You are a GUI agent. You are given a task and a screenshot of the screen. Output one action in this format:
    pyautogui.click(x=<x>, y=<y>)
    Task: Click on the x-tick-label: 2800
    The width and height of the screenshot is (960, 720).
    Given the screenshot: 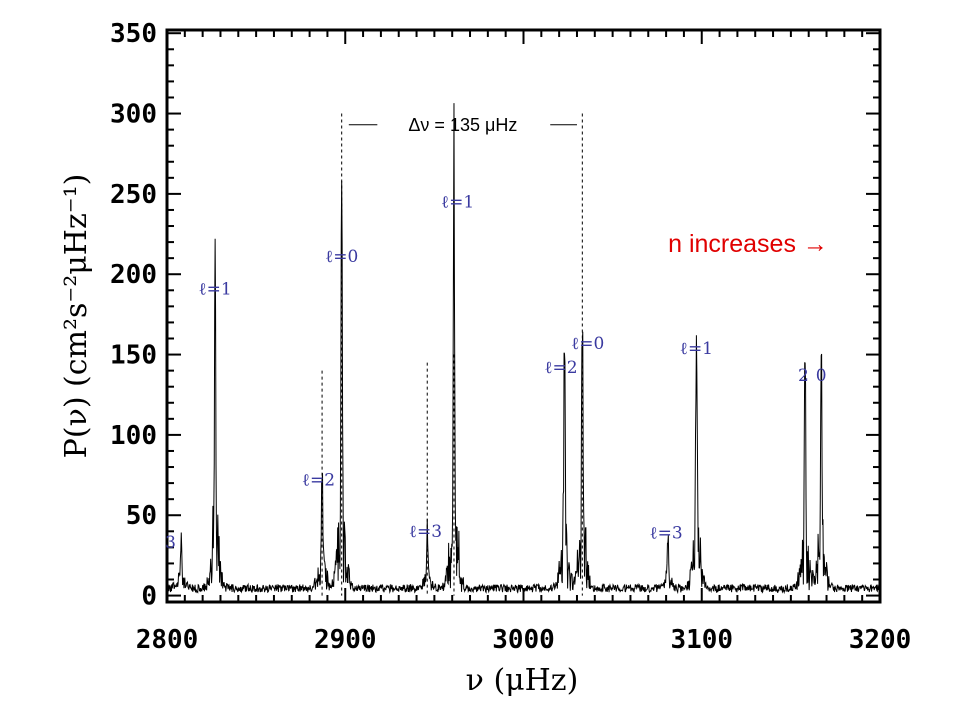 What is the action you would take?
    pyautogui.click(x=167, y=640)
    